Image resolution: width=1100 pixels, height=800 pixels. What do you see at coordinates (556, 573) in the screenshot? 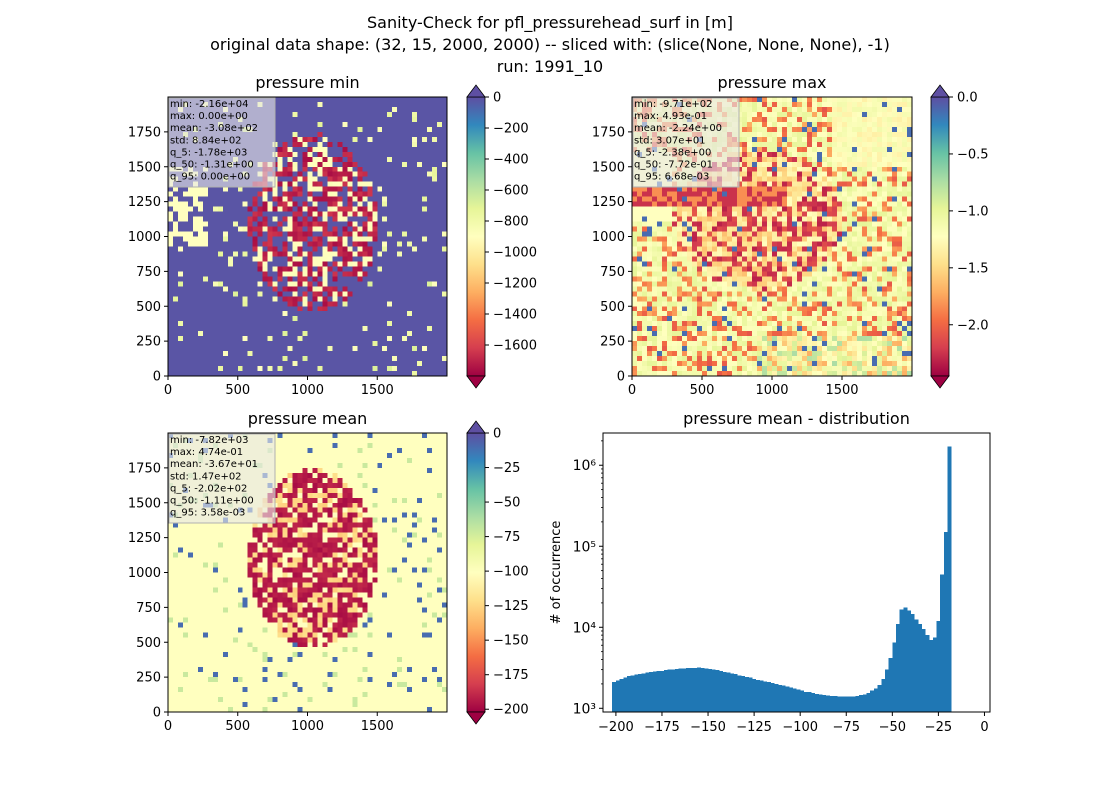
I see `y-axis-label: # of occurrence` at bounding box center [556, 573].